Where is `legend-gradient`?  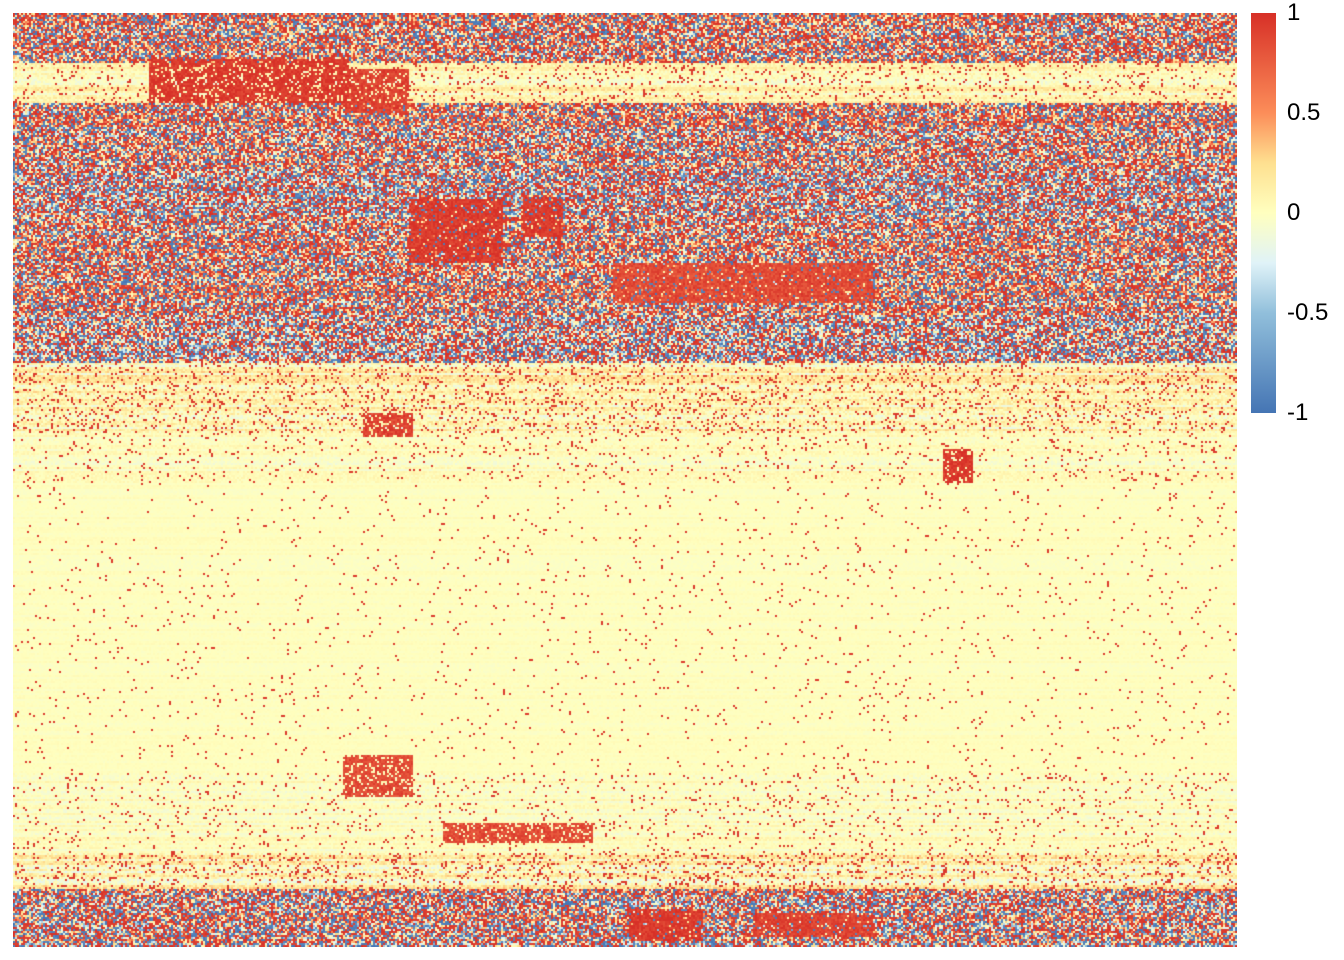 legend-gradient is located at coordinates (1263, 213).